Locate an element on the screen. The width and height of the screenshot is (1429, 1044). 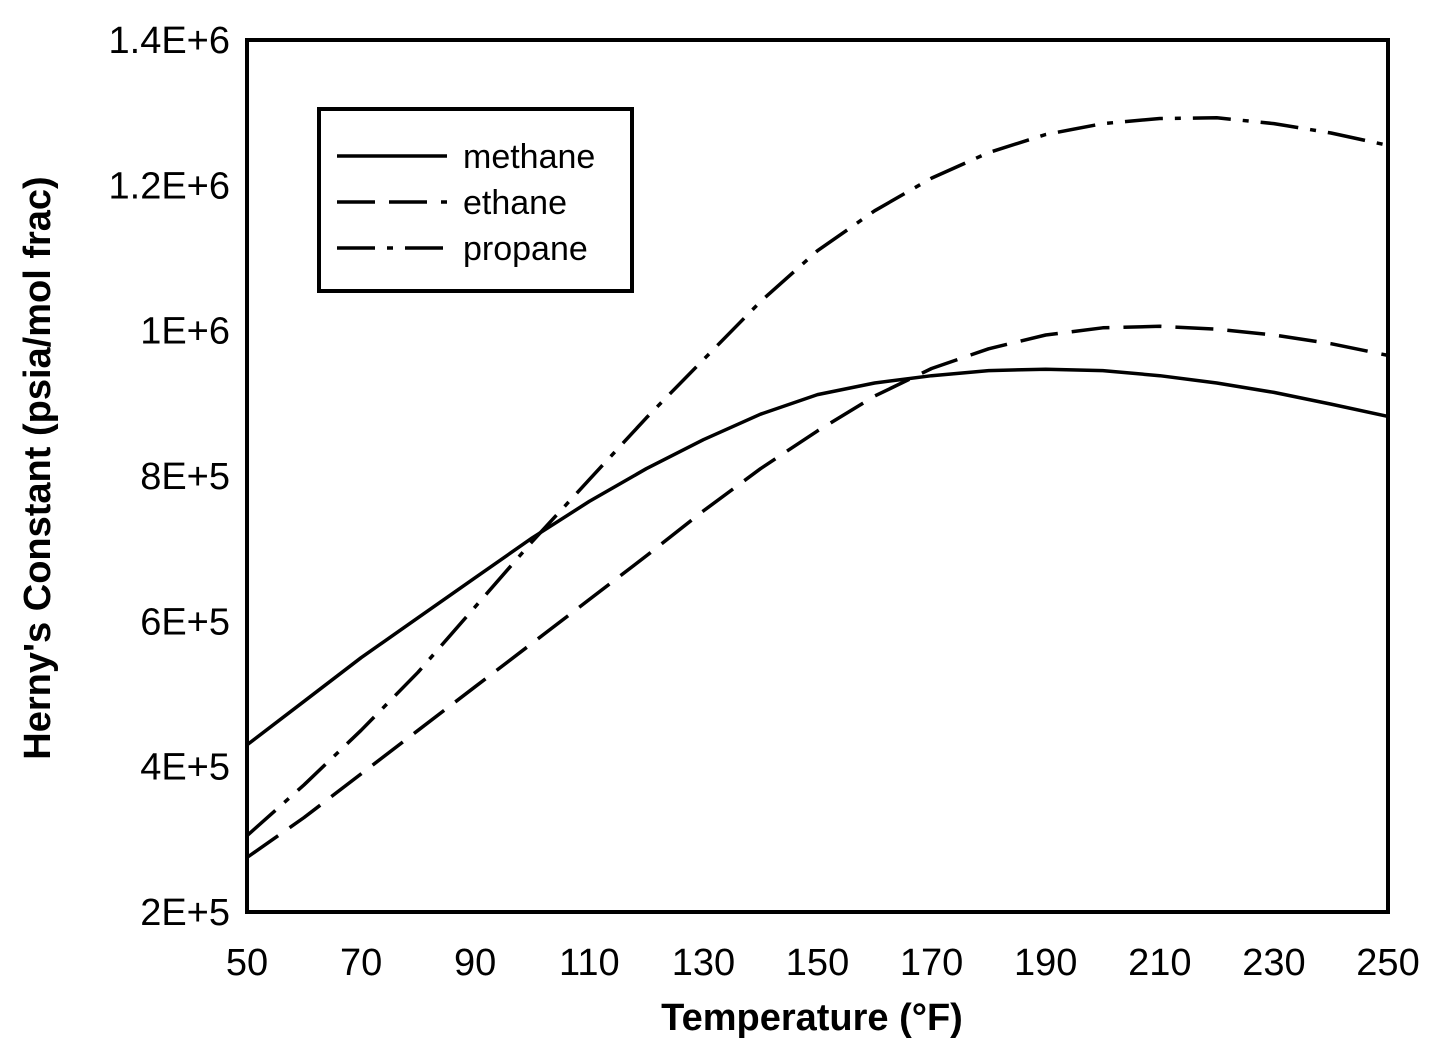
x-tick-label: 250 is located at coordinates (1387, 963).